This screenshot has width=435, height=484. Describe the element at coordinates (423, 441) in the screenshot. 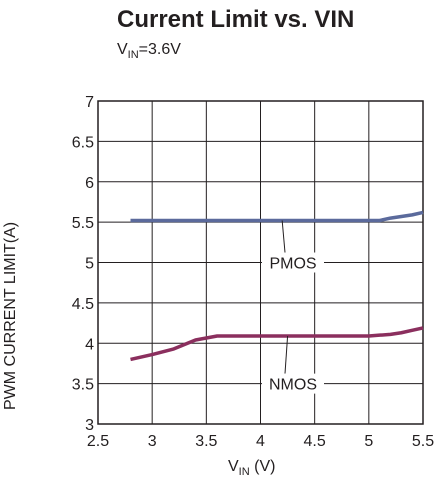

I see `x-tick-label: 5.5` at that location.